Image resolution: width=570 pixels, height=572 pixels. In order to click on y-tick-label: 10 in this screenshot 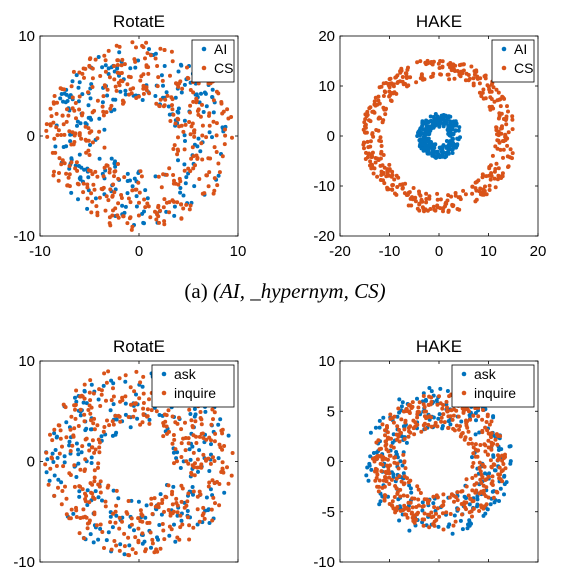, I will do `click(26, 36)`.